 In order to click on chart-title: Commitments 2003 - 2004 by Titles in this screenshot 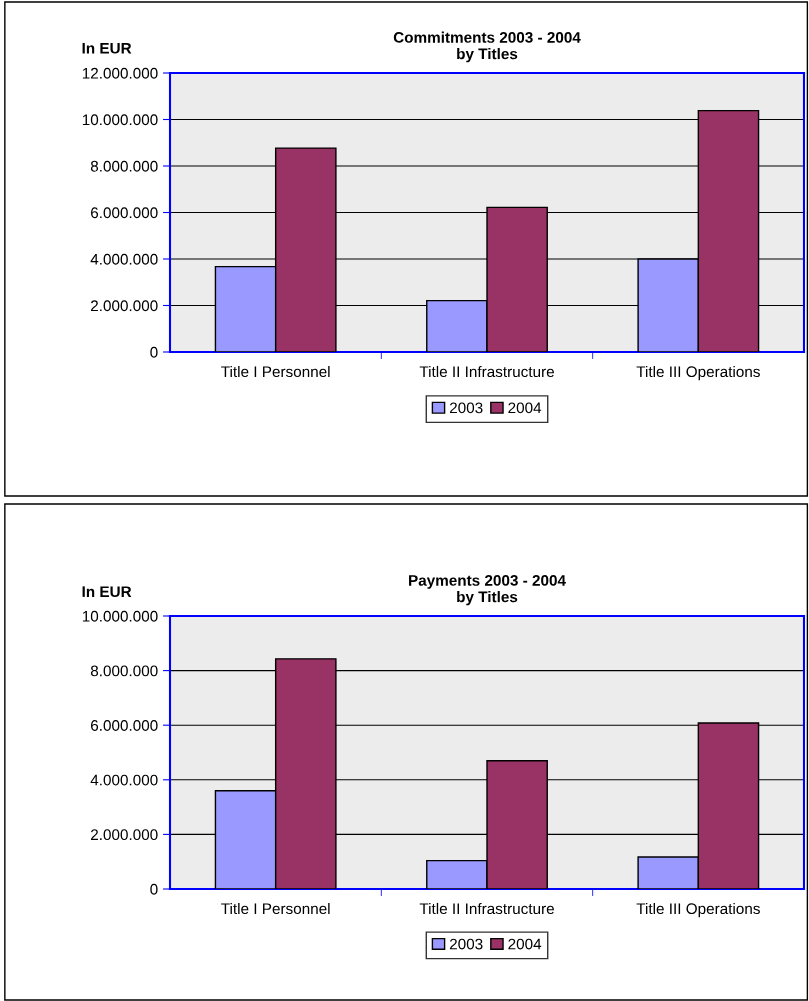, I will do `click(487, 47)`.